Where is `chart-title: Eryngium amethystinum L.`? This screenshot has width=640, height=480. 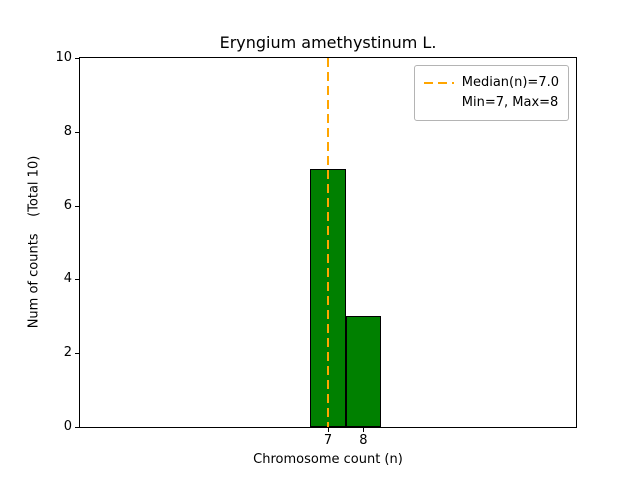 chart-title: Eryngium amethystinum L. is located at coordinates (328, 42).